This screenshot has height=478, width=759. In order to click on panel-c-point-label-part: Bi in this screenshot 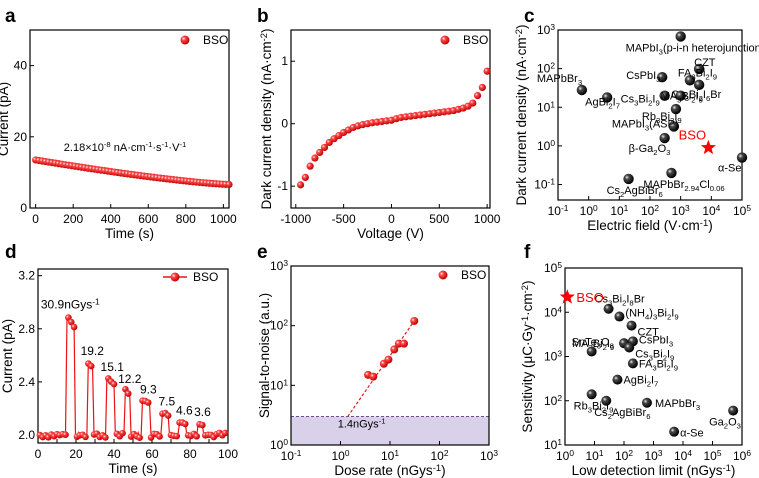, I will do `click(694, 95)`.